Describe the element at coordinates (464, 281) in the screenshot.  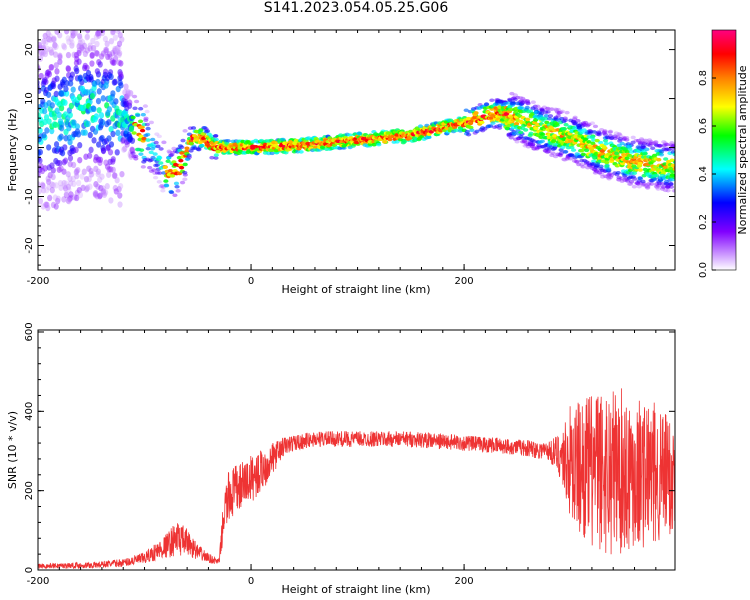
I see `spectrogram-x-tick-label: 200` at that location.